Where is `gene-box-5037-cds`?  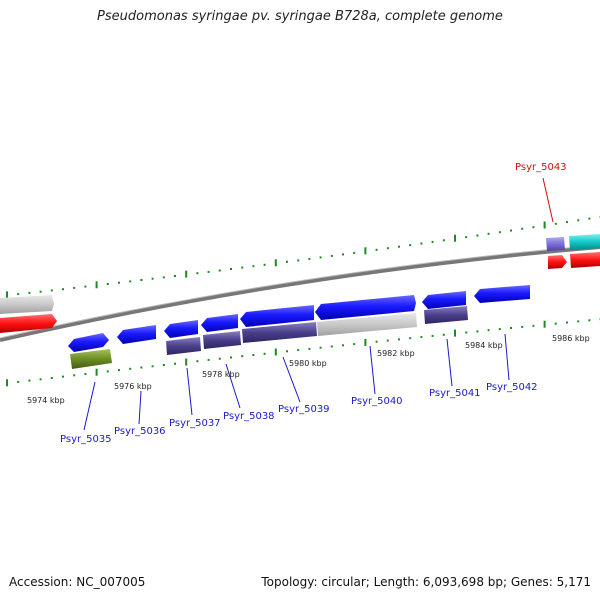
gene-box-5037-cds is located at coordinates (183, 346).